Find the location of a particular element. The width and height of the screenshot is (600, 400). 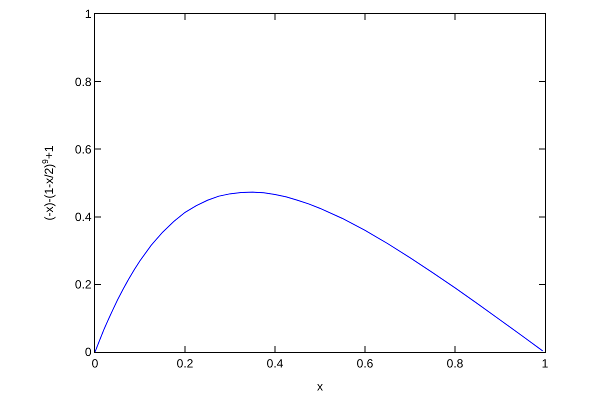

x-axis-title: x is located at coordinates (320, 386).